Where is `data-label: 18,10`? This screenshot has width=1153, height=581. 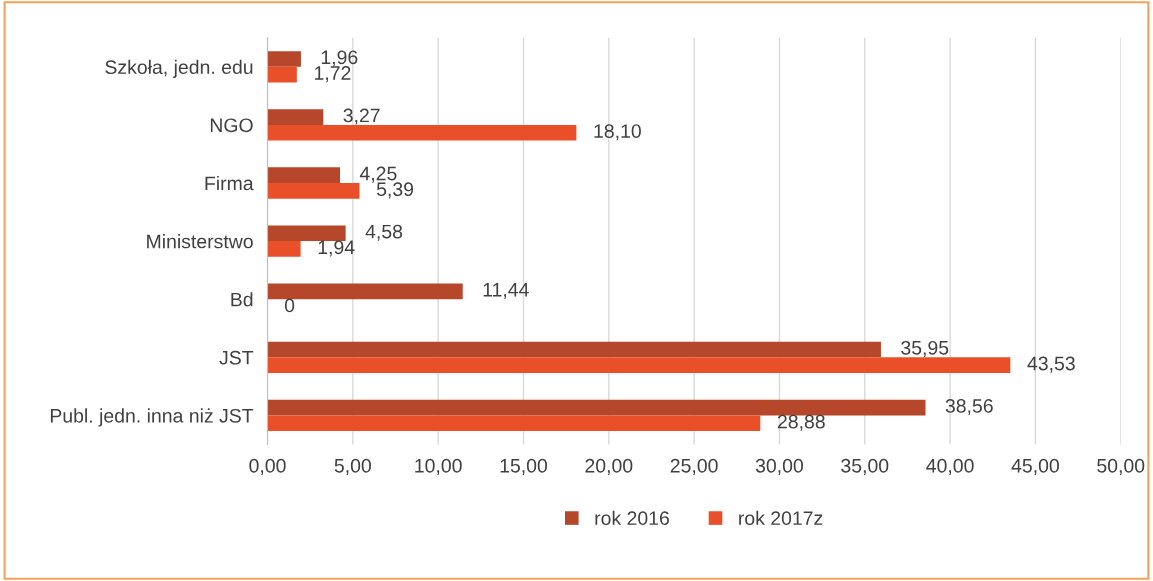 data-label: 18,10 is located at coordinates (617, 132).